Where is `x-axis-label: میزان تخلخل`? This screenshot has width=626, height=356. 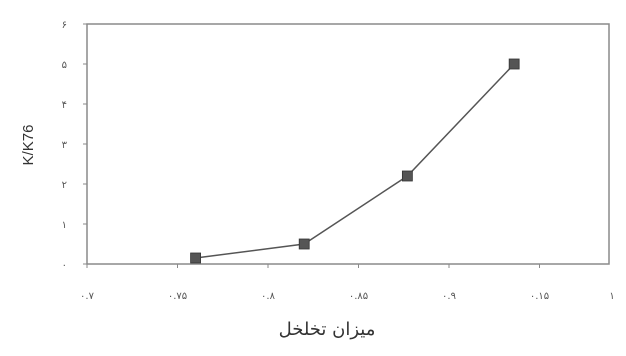 x-axis-label: میزان تخلخل is located at coordinates (327, 329).